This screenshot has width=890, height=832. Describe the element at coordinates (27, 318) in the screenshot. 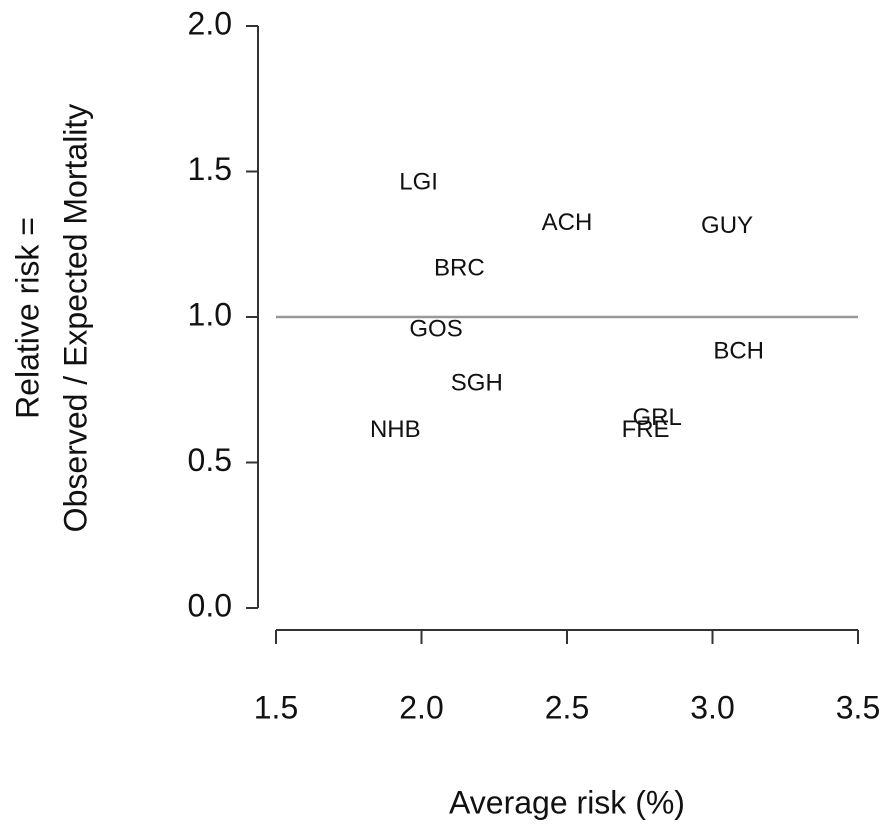

I see `y-axis-title: Relative risk =` at that location.